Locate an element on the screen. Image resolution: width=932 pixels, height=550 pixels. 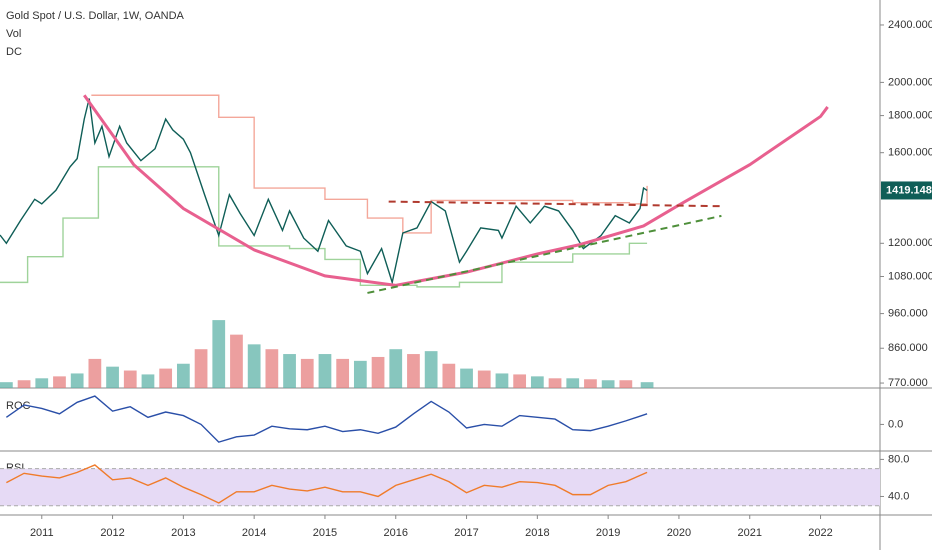
y-tick-label: 0.0 is located at coordinates (895, 424).